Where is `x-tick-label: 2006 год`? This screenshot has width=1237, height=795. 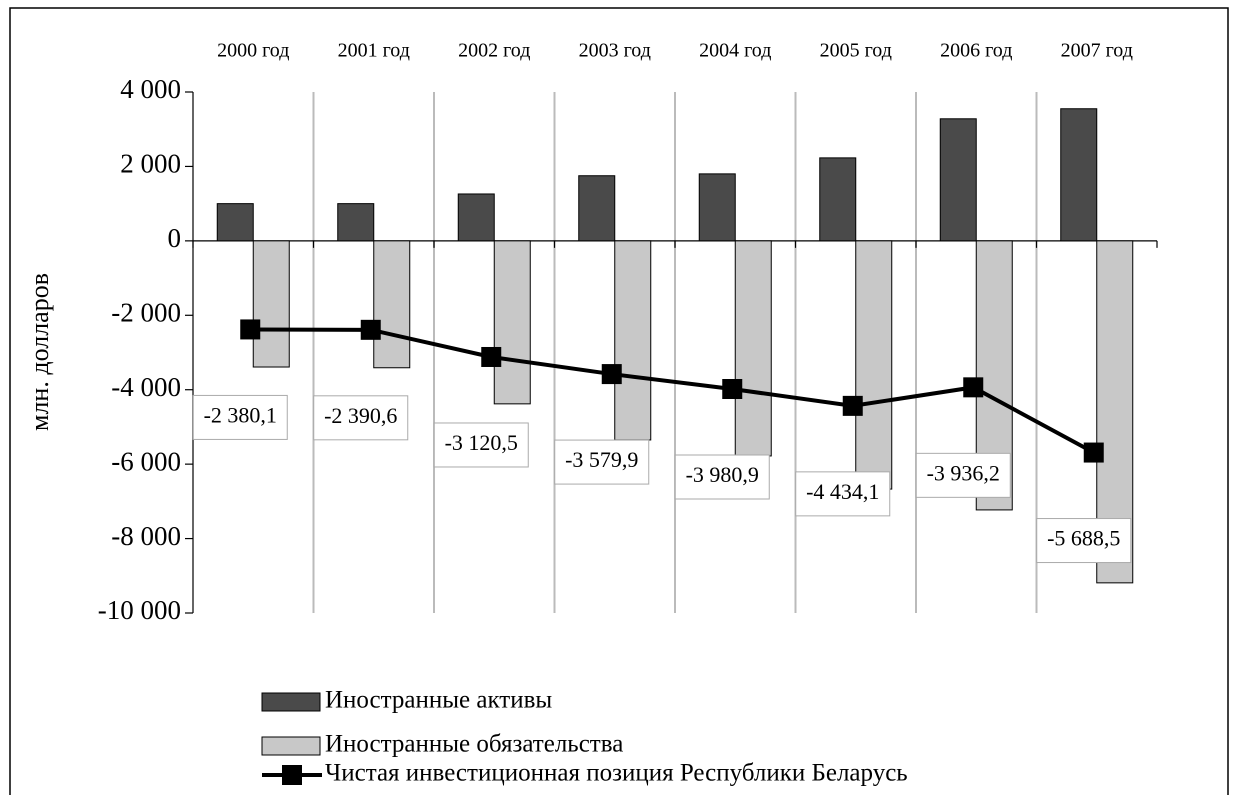
x-tick-label: 2006 год is located at coordinates (976, 51).